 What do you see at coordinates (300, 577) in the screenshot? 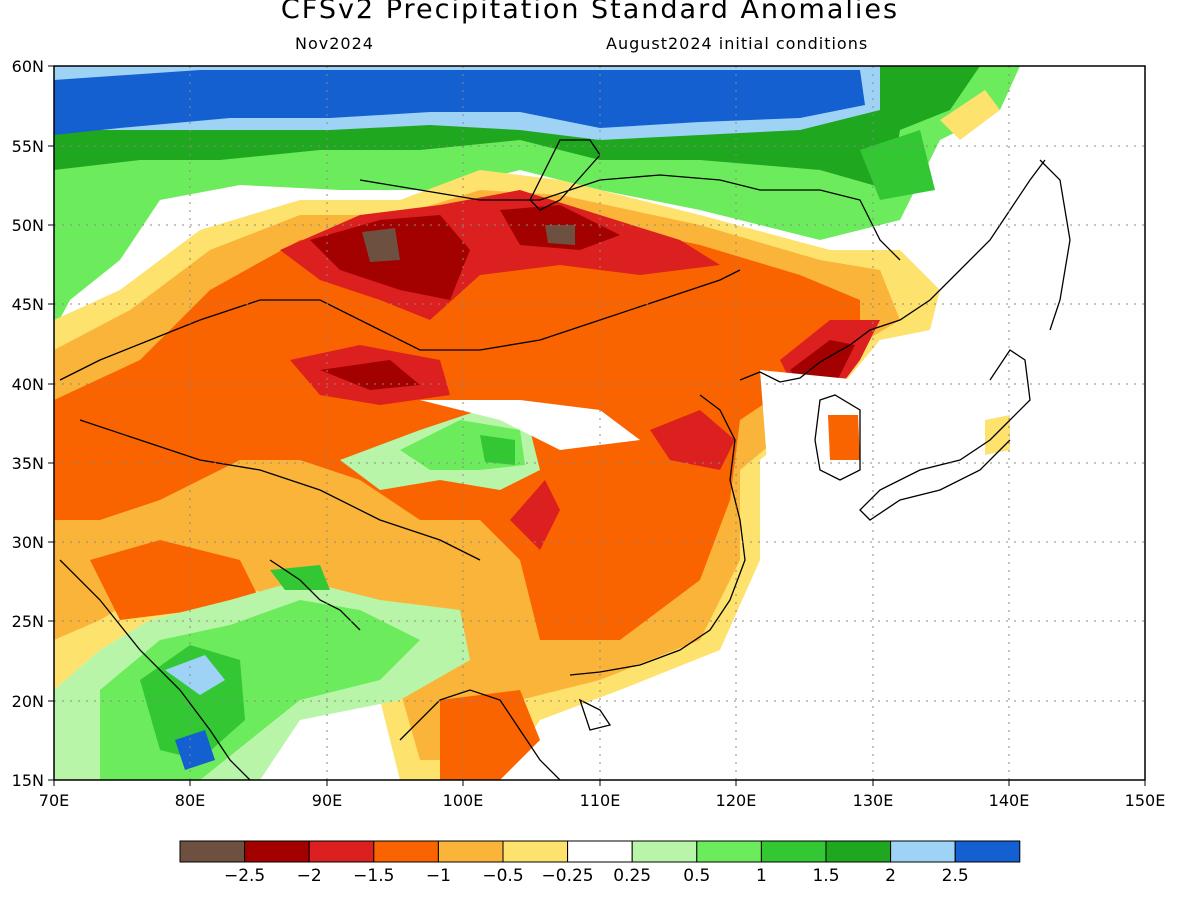
I see `wet-bangladesh` at bounding box center [300, 577].